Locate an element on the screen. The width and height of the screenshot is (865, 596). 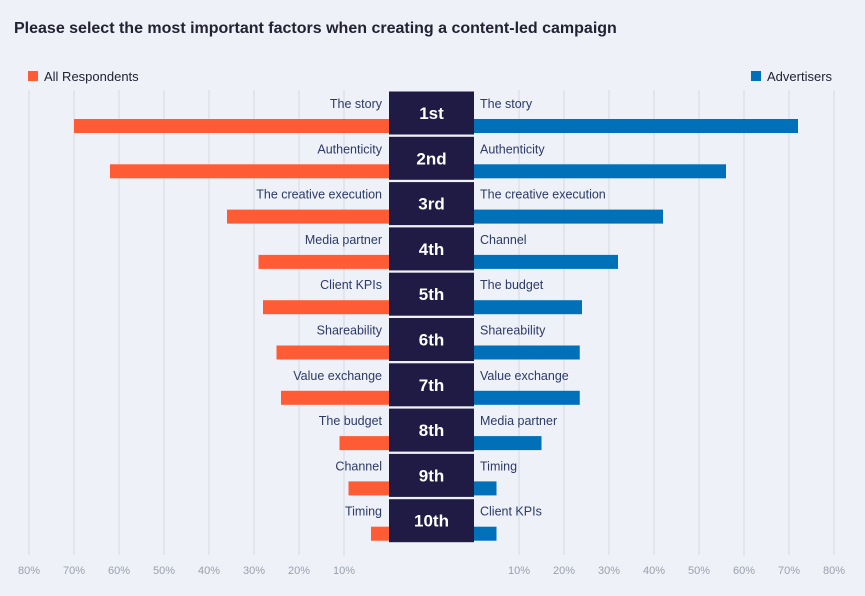
rank-label: 7th is located at coordinates (432, 385).